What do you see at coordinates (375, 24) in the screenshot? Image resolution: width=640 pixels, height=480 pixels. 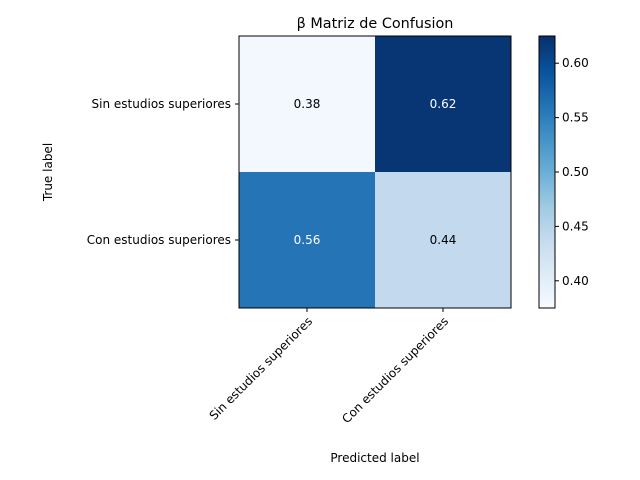 I see `chart-title: β Matriz de Confusion` at bounding box center [375, 24].